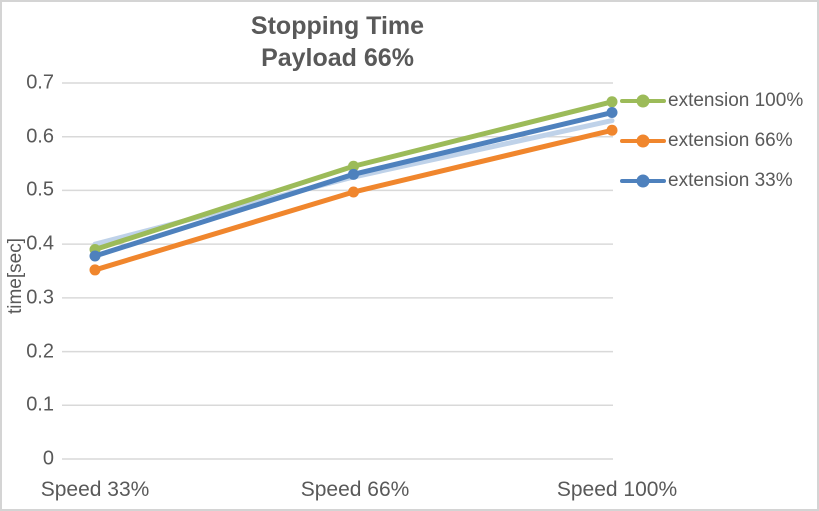  What do you see at coordinates (48, 458) in the screenshot?
I see `y-tick-0: 0` at bounding box center [48, 458].